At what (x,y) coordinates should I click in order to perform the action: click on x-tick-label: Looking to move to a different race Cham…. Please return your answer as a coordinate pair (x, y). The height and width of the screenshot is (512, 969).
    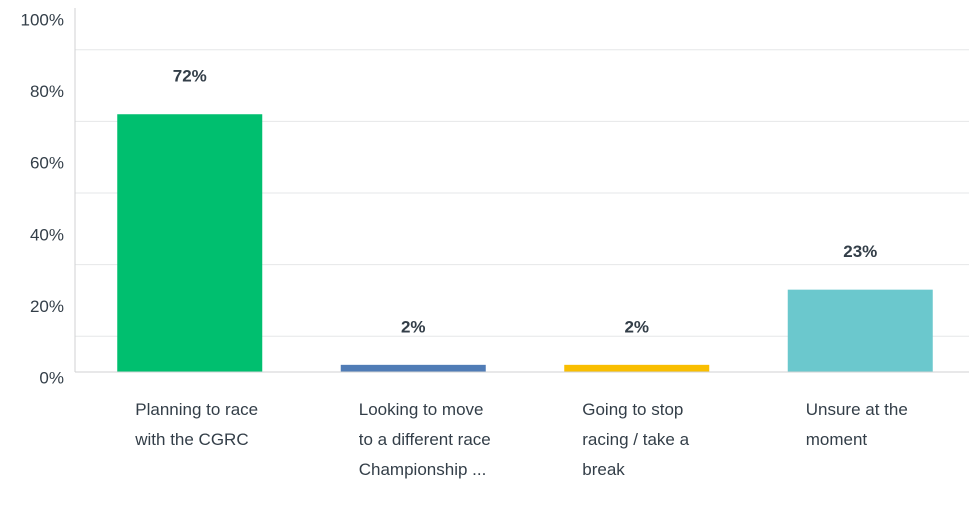
    Looking at the image, I should click on (424, 439).